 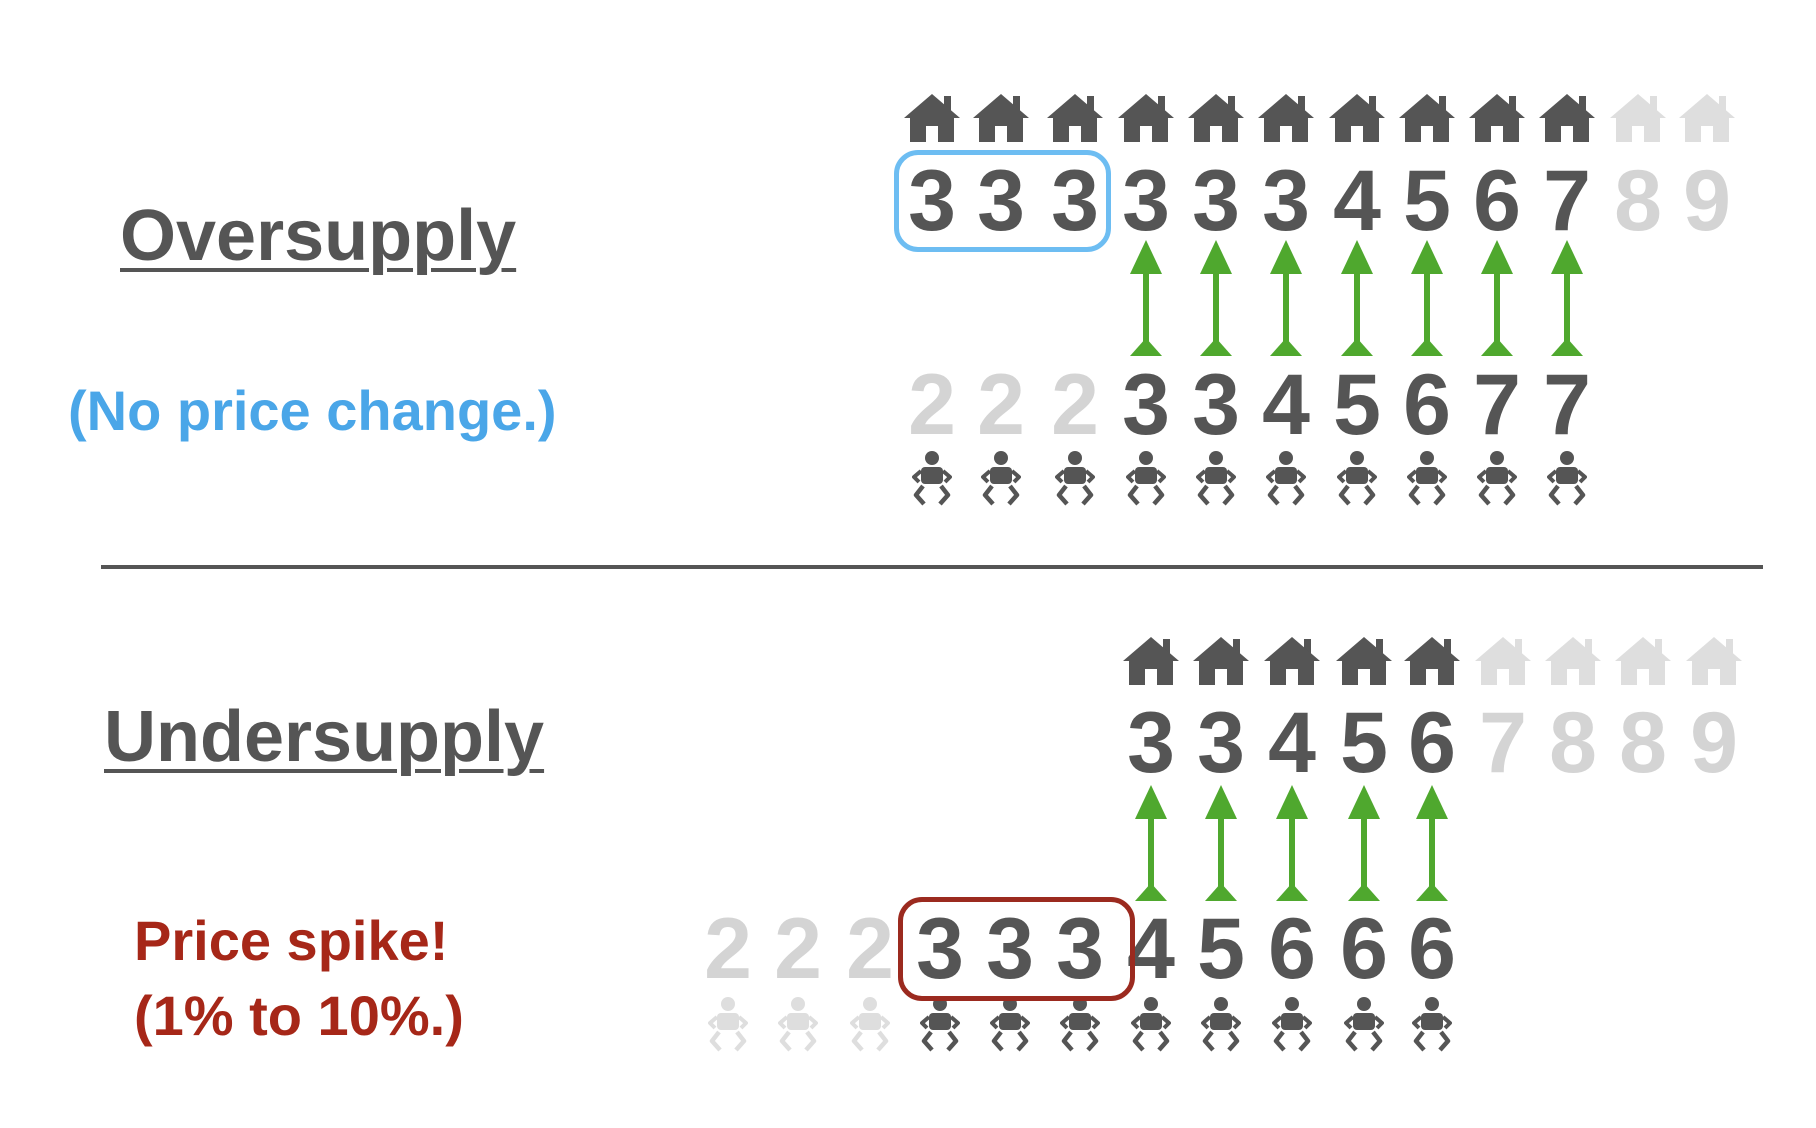 I want to click on section-divider, so click(x=932, y=567).